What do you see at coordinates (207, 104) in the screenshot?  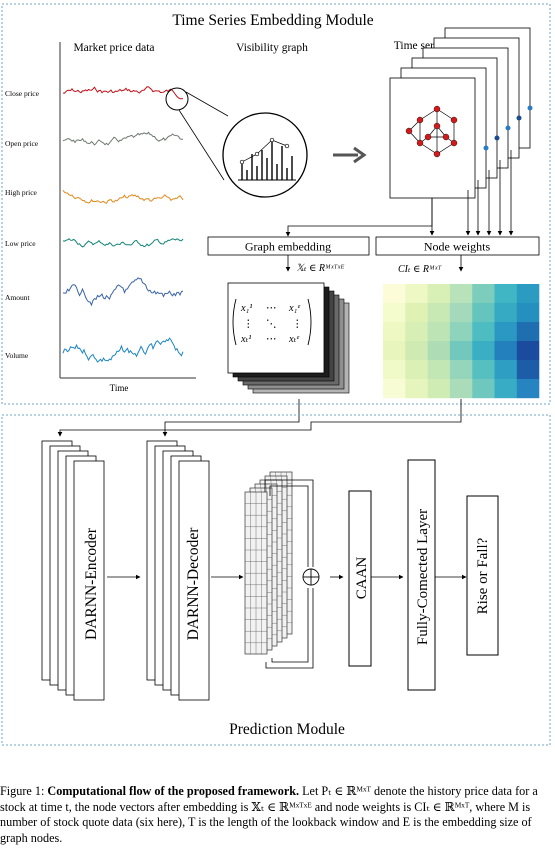 I see `zoom-connector` at bounding box center [207, 104].